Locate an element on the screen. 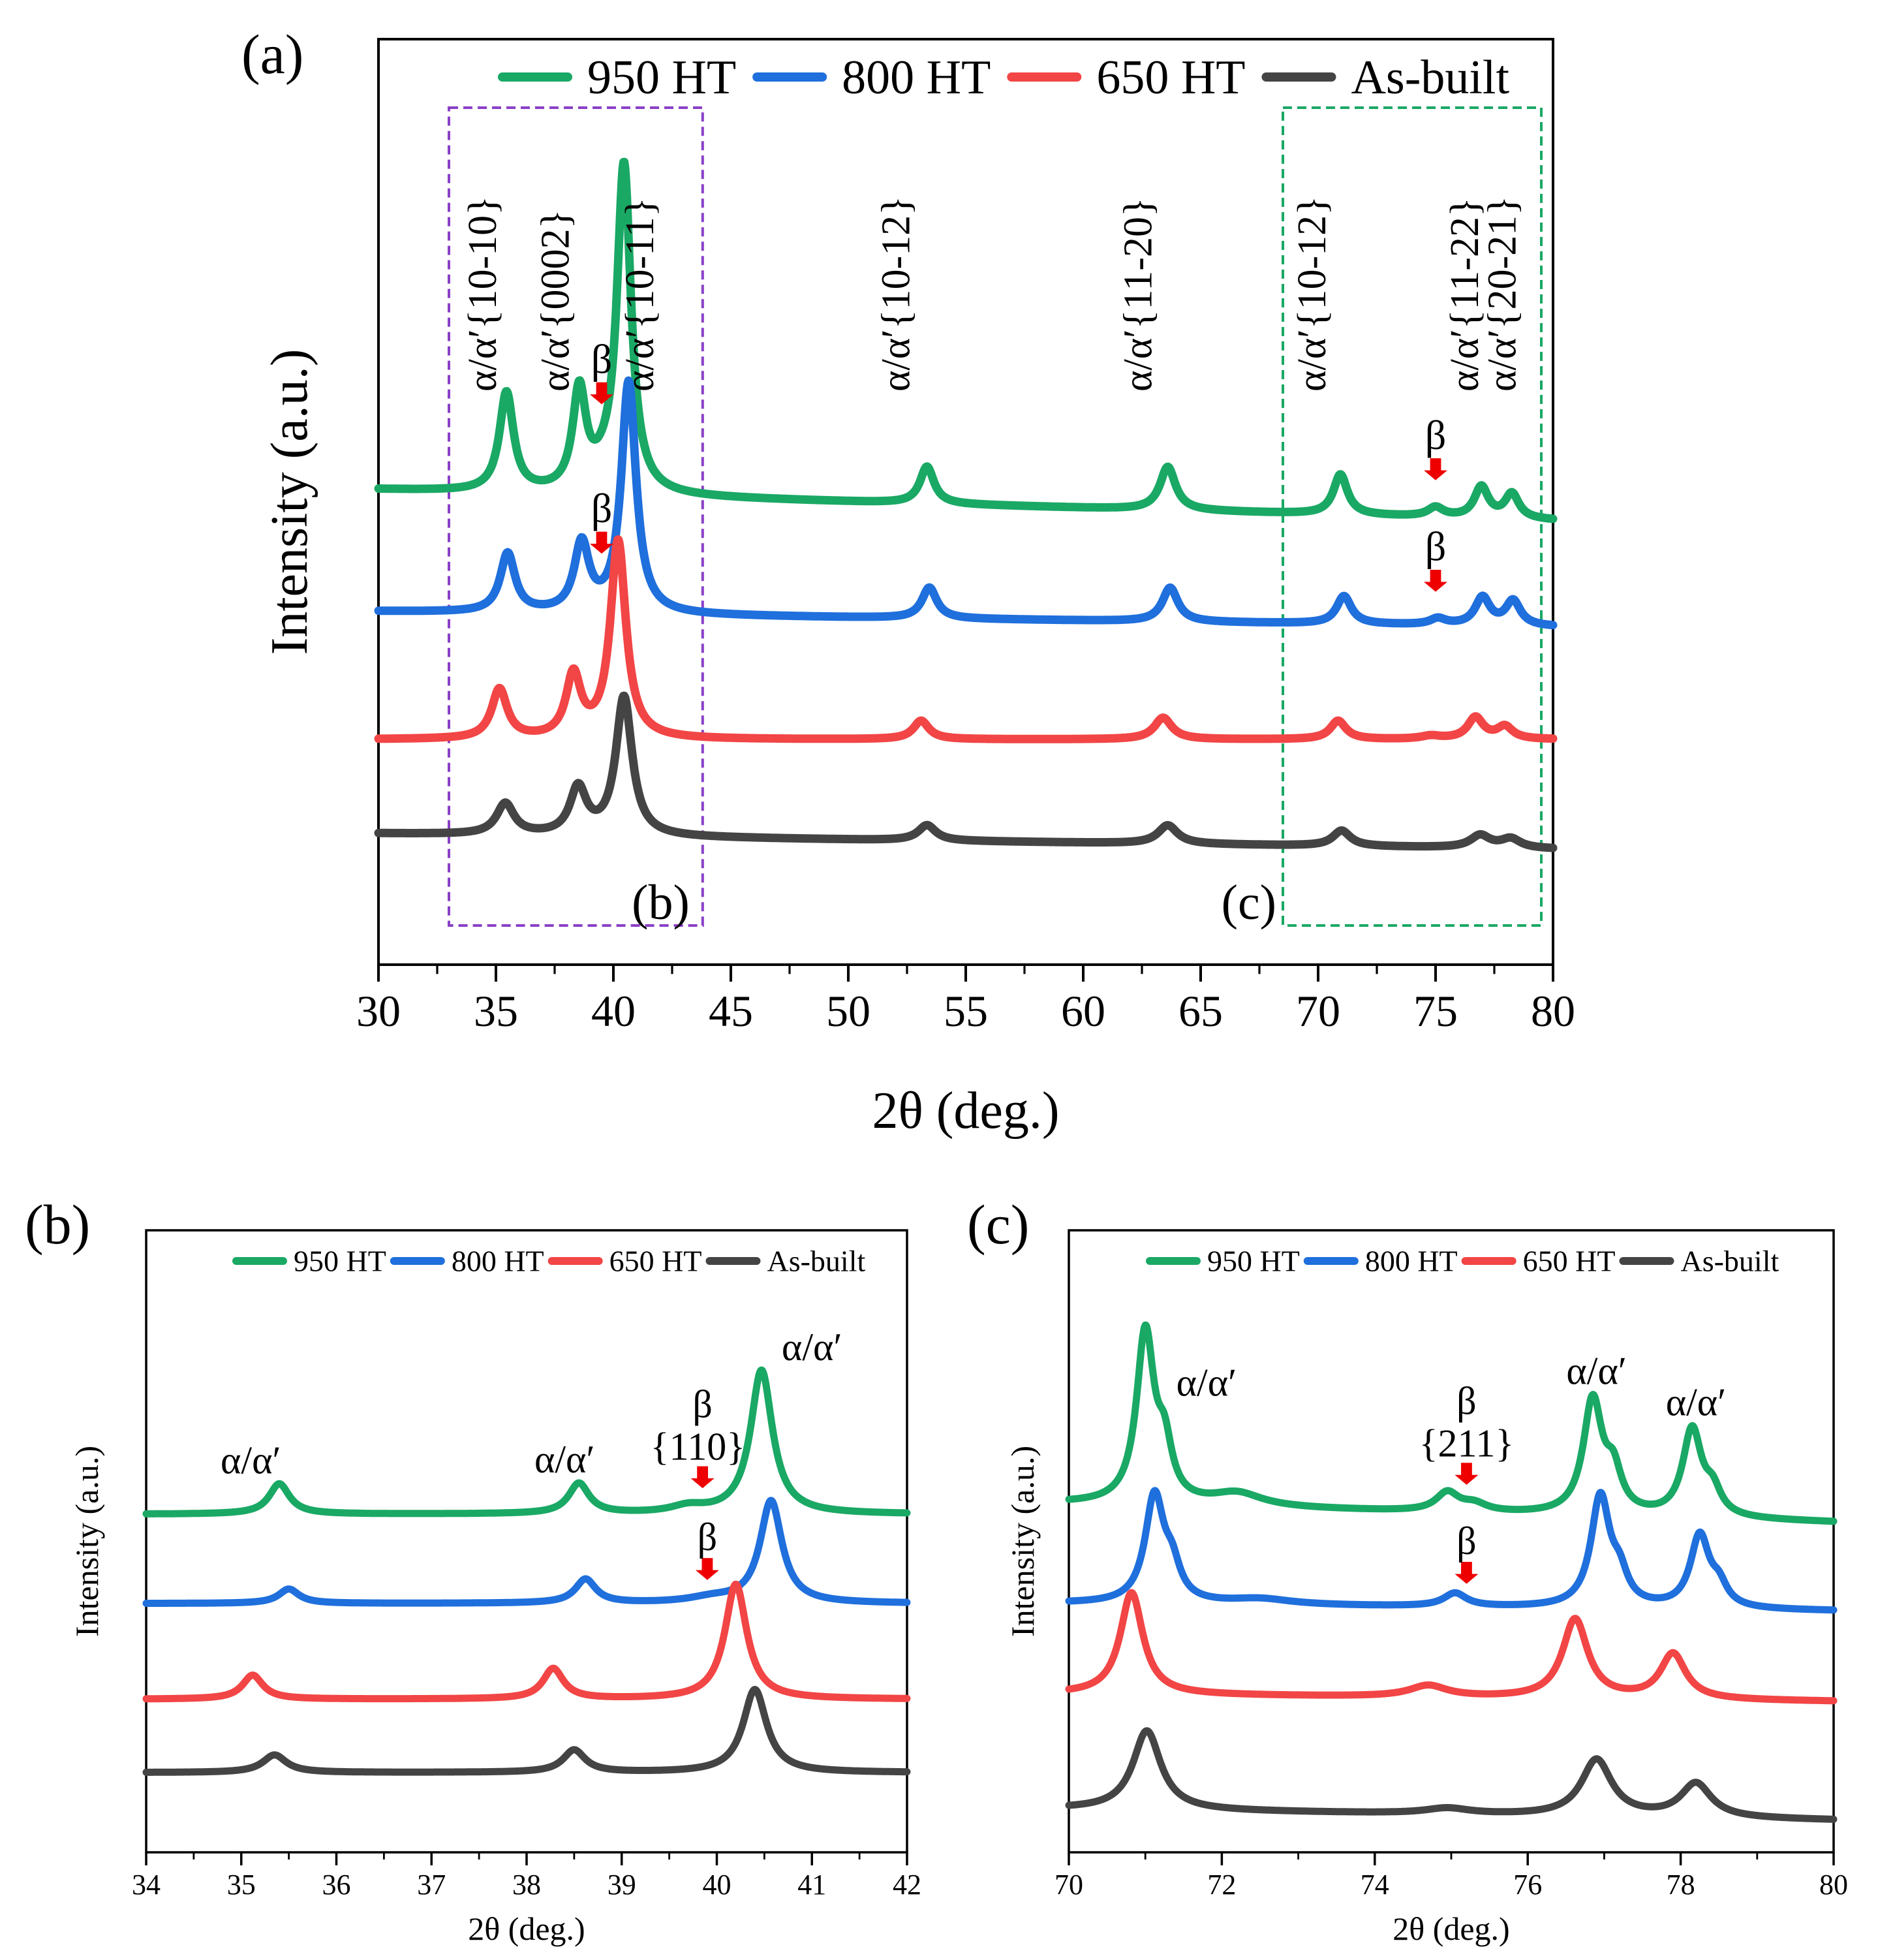  x-tick-label: 72 is located at coordinates (1221, 1885).